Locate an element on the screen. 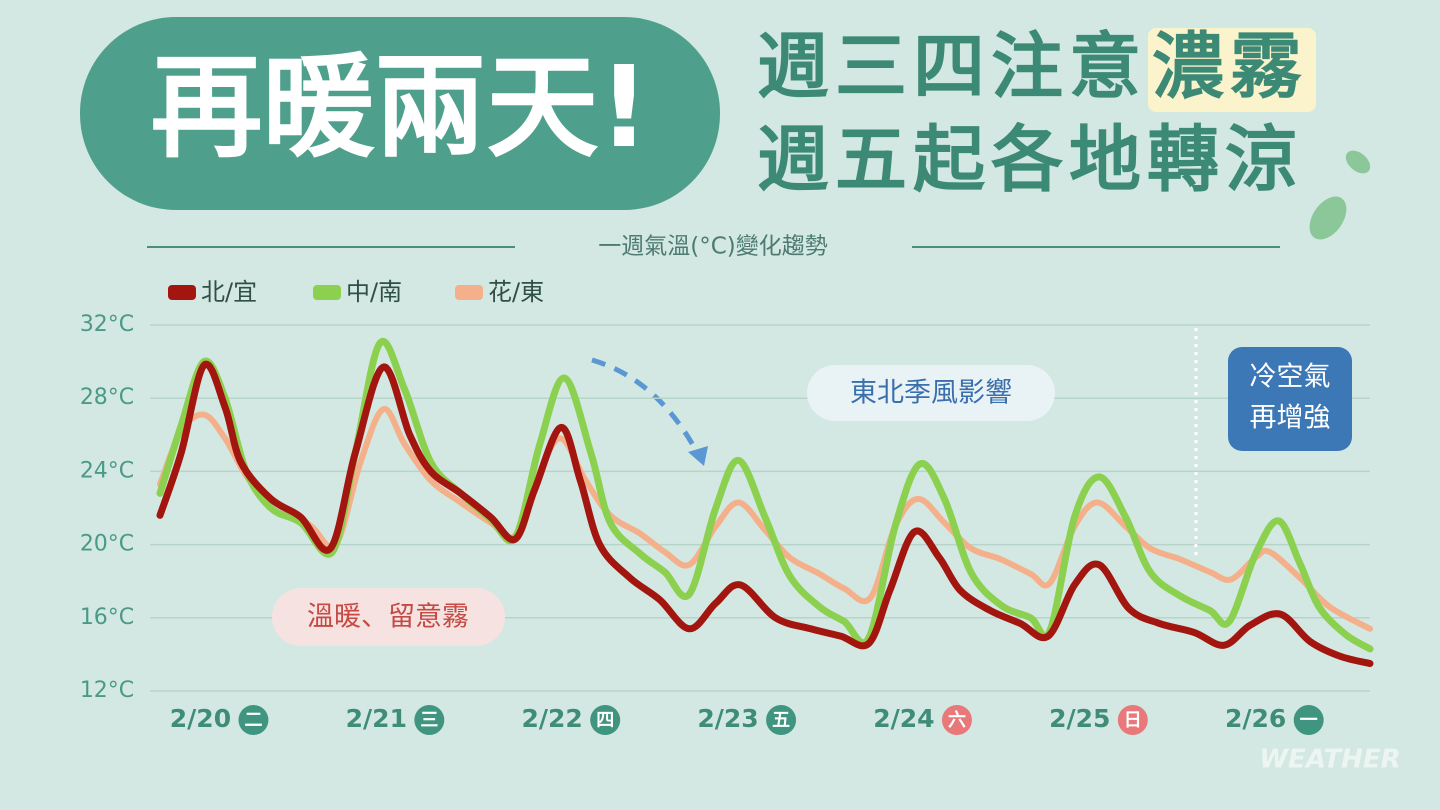 This screenshot has width=1440, height=810. legend-label: 花/東 is located at coordinates (516, 292).